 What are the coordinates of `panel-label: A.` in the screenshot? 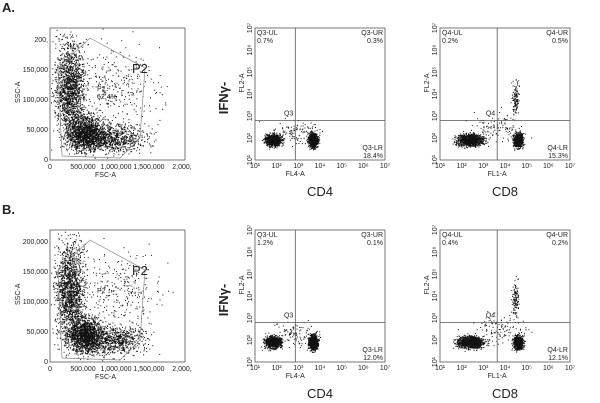 It's located at (8, 7).